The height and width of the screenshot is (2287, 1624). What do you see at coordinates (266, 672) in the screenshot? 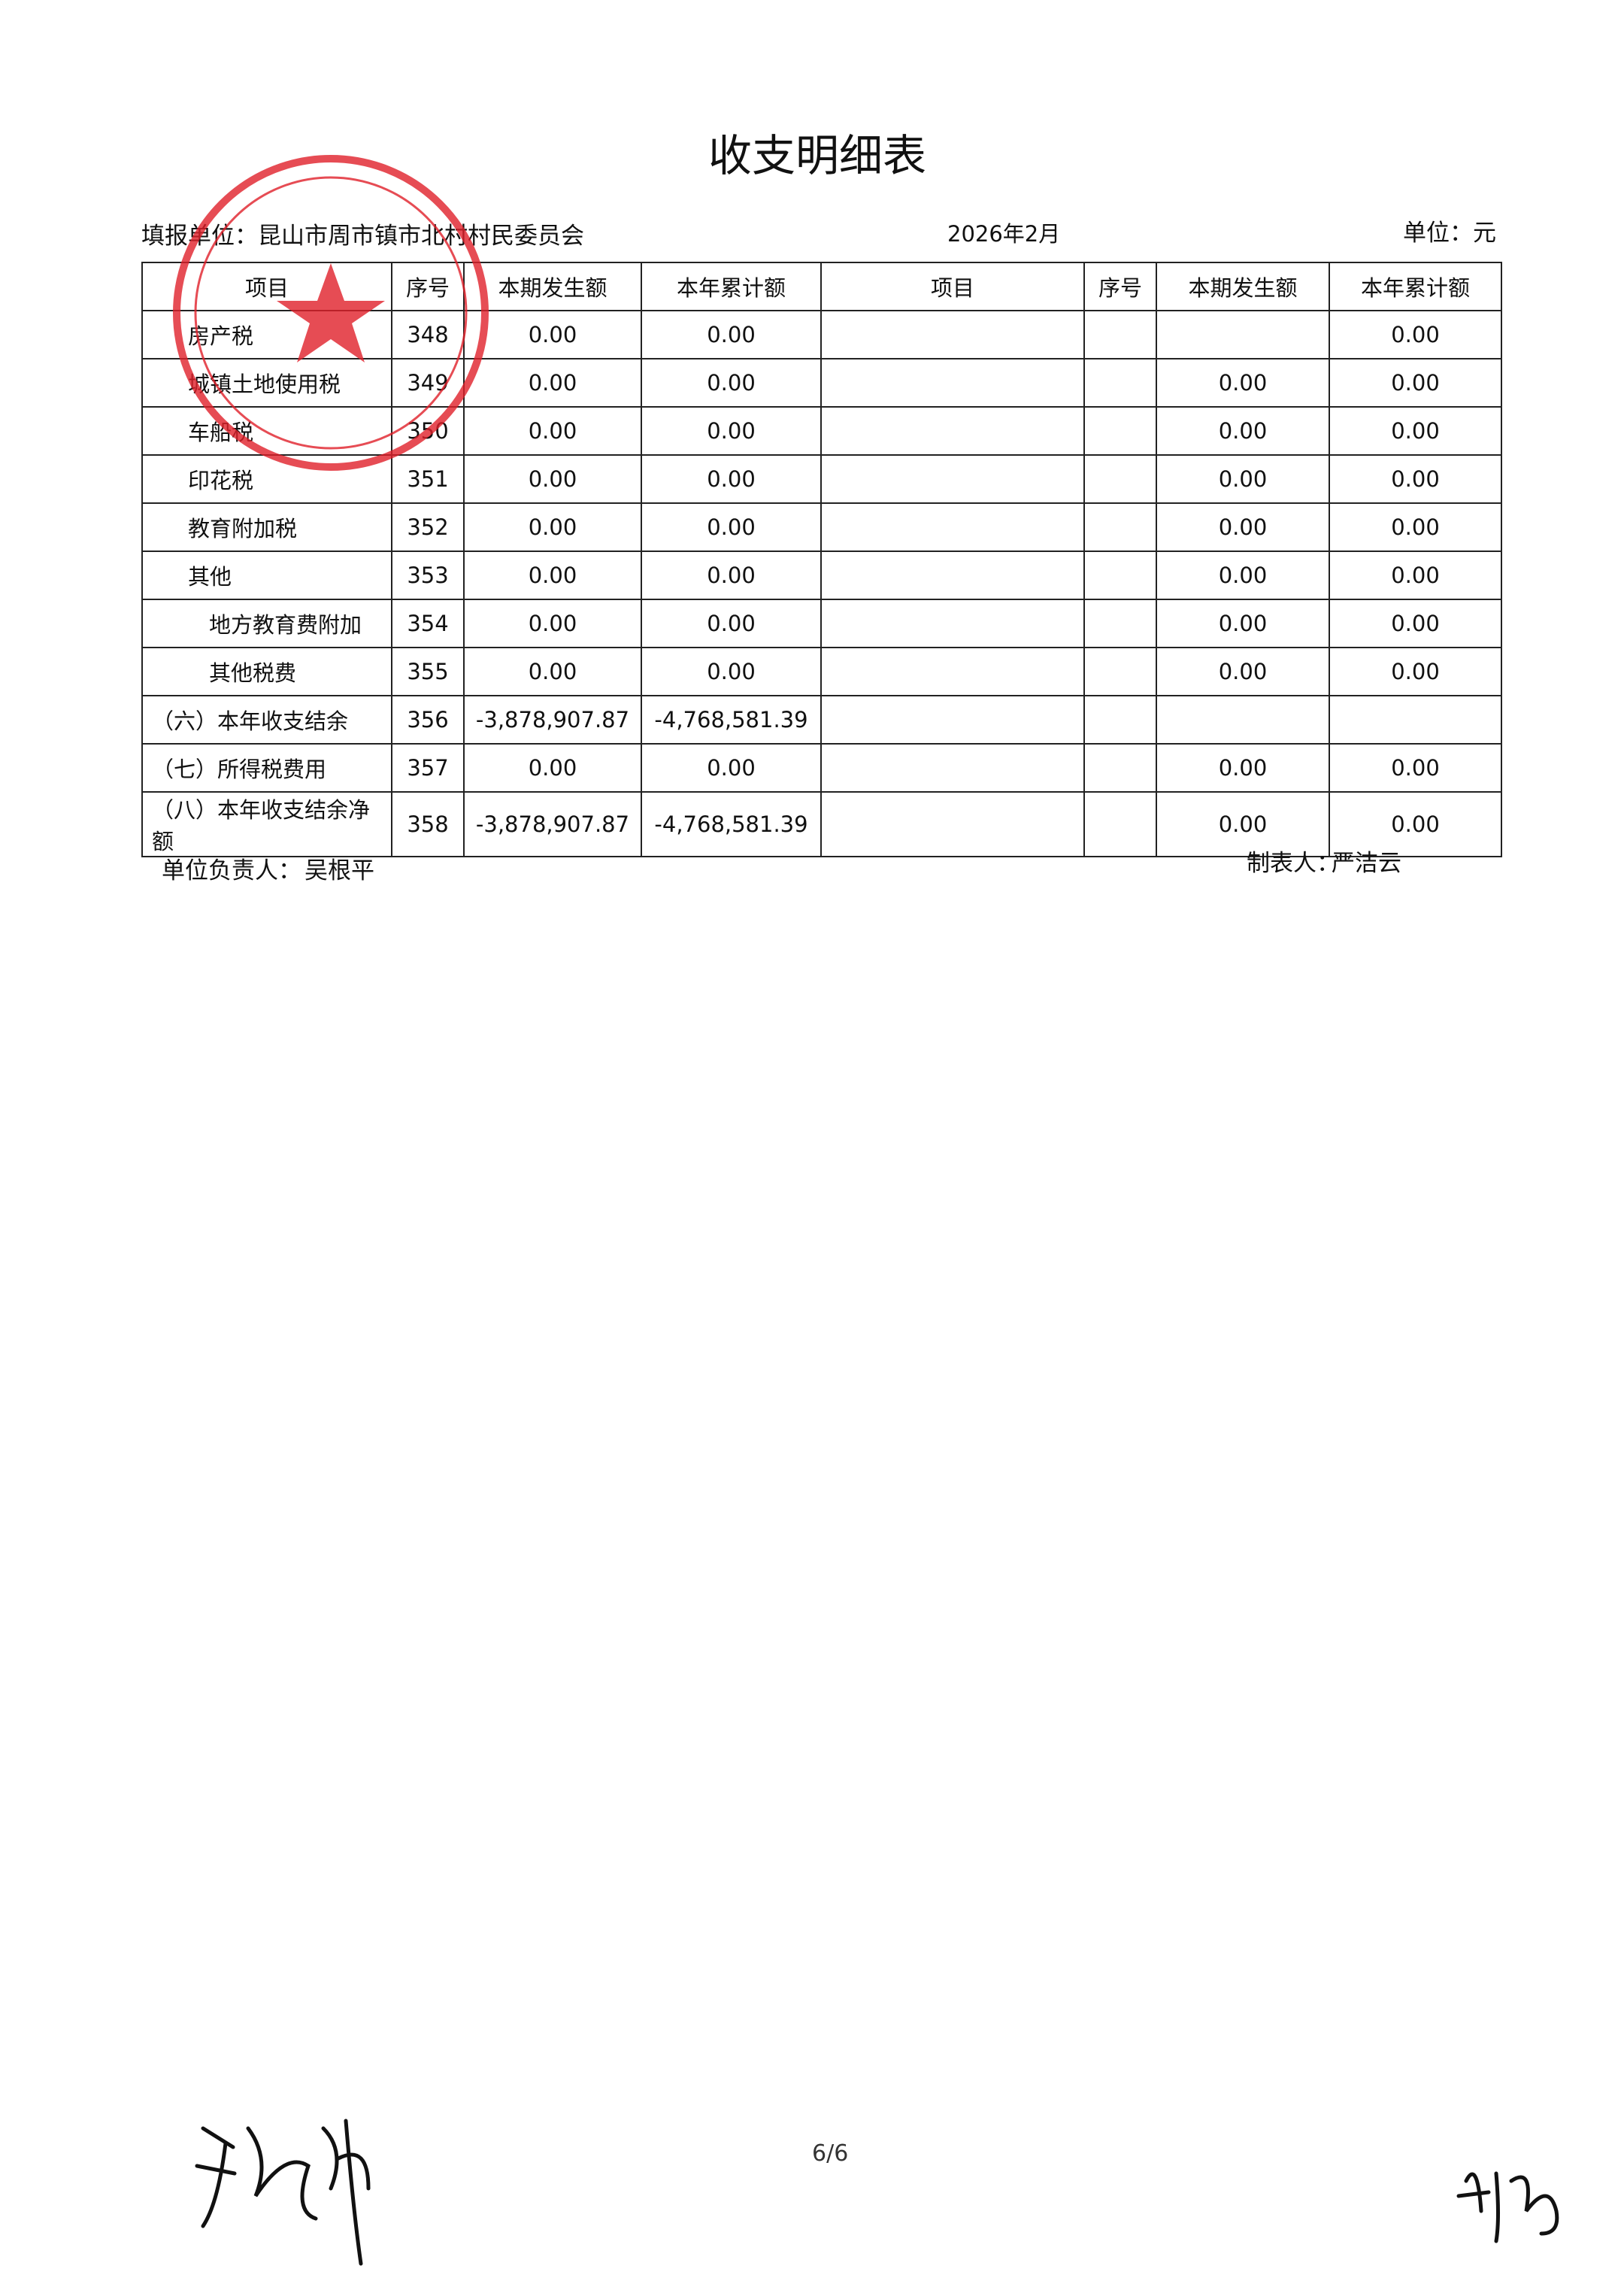
I see `table-cell: 其他税费` at bounding box center [266, 672].